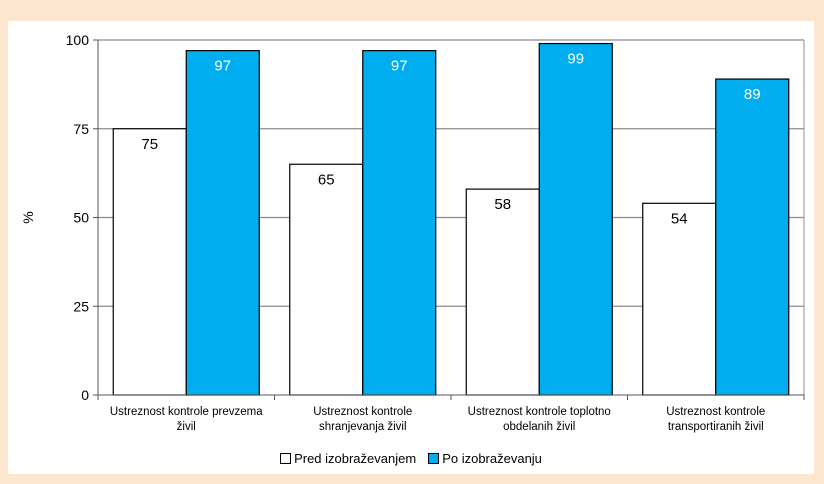 This screenshot has width=824, height=484. I want to click on data-label: 99, so click(575, 59).